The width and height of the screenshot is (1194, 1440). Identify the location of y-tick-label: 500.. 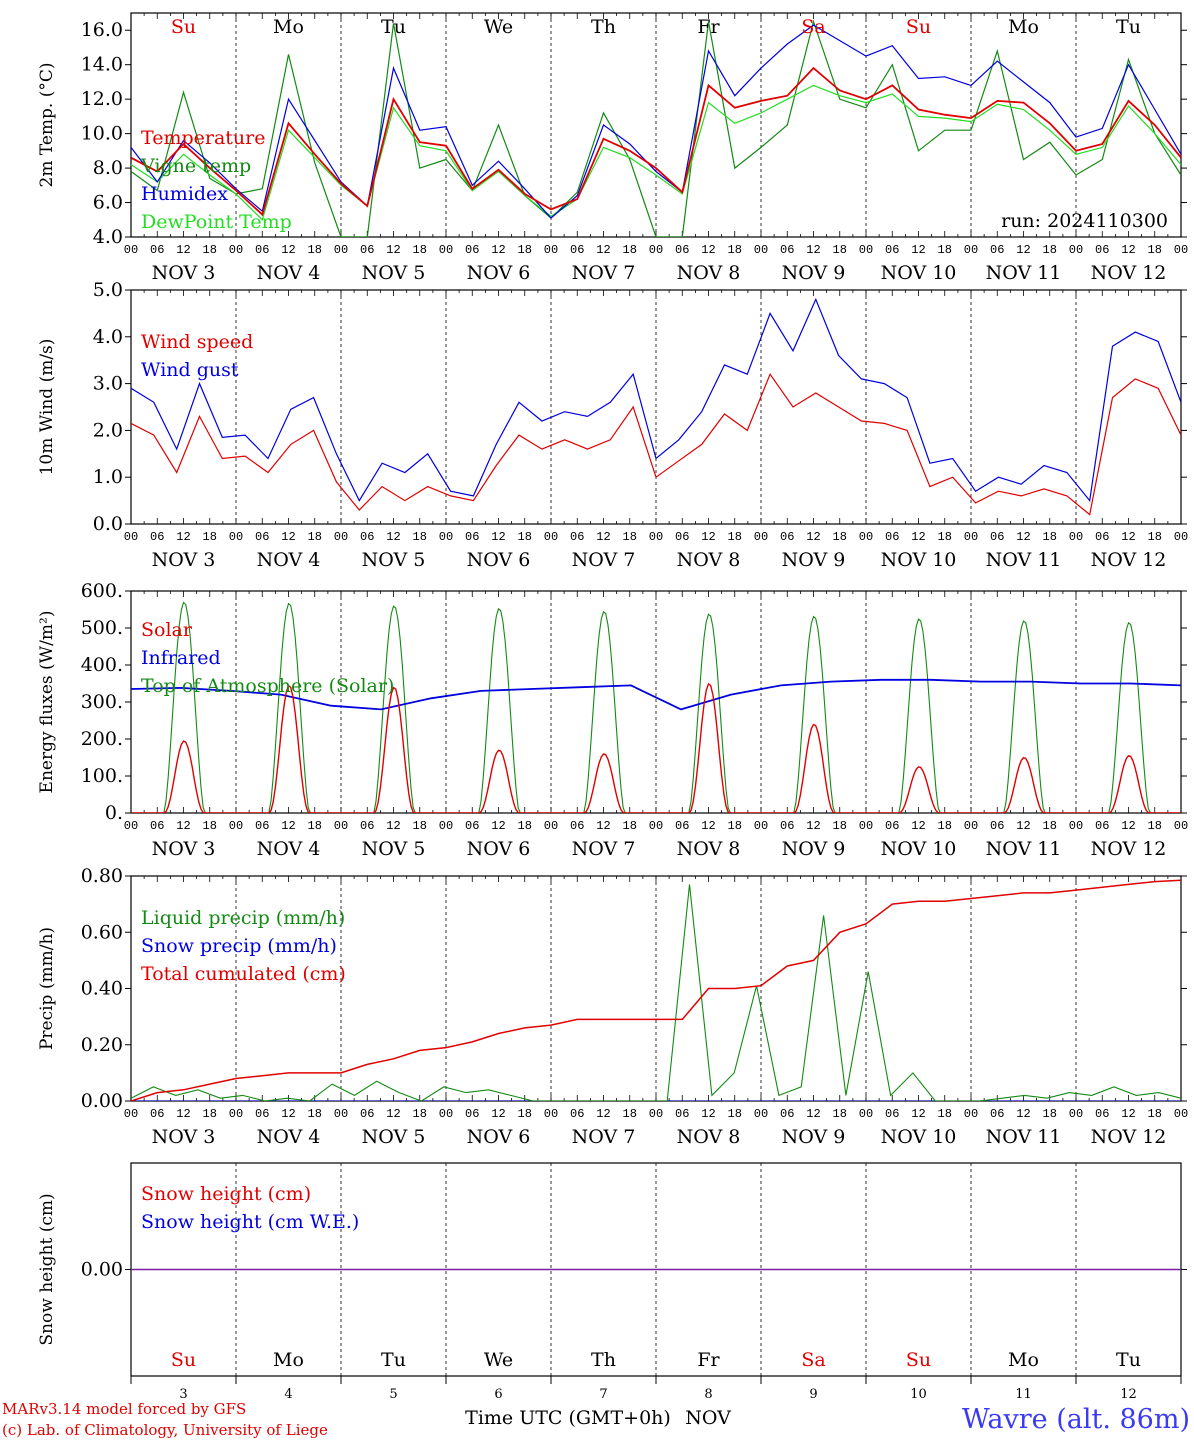
(102, 628).